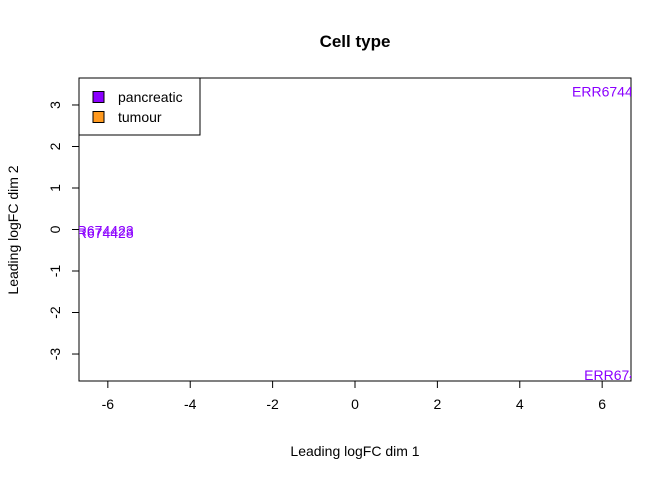  I want to click on y-tick-label: -3, so click(55, 354).